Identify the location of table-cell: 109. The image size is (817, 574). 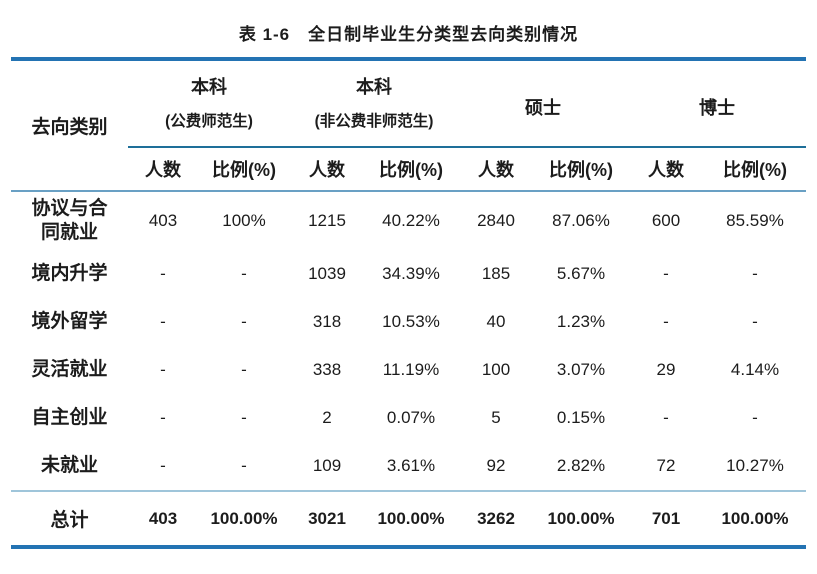
(327, 467).